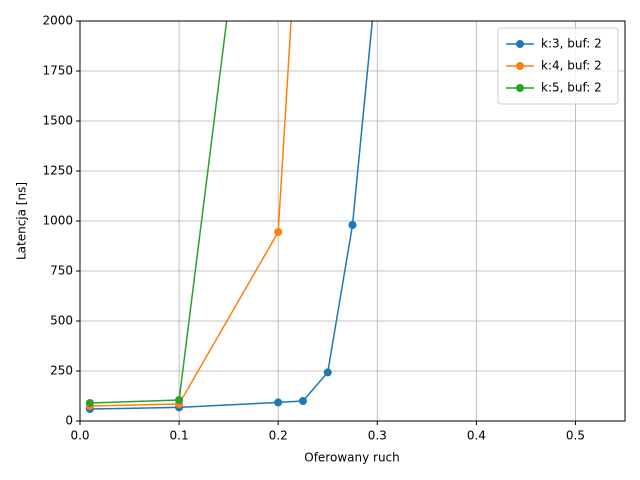 This screenshot has height=480, width=640. Describe the element at coordinates (179, 436) in the screenshot. I see `x-tick-label: 0.1` at that location.